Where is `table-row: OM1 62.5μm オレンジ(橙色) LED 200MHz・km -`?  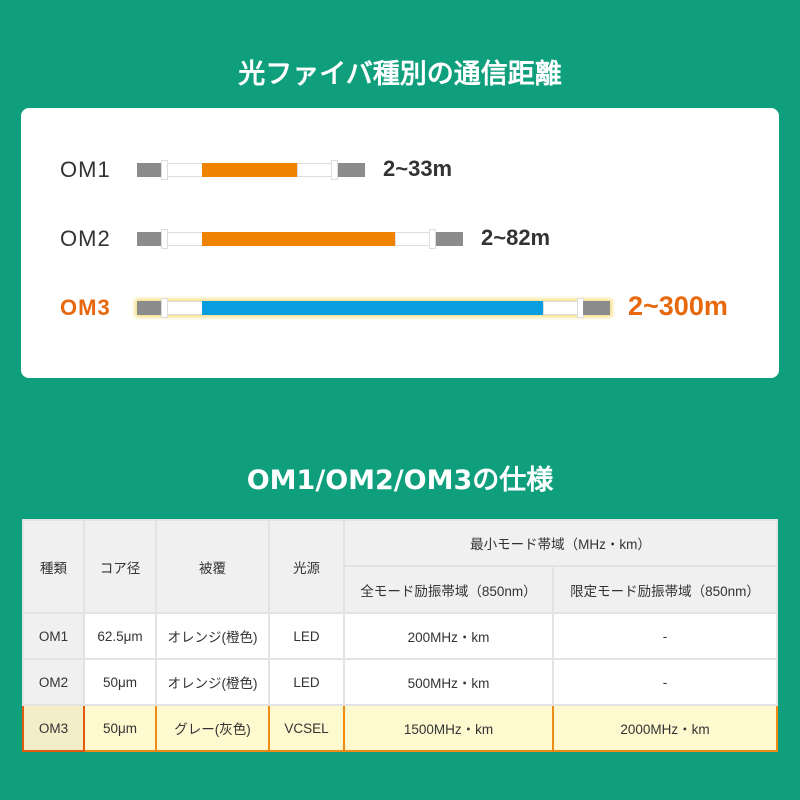
table-row: OM1 62.5μm オレンジ(橙色) LED 200MHz・km - is located at coordinates (400, 636).